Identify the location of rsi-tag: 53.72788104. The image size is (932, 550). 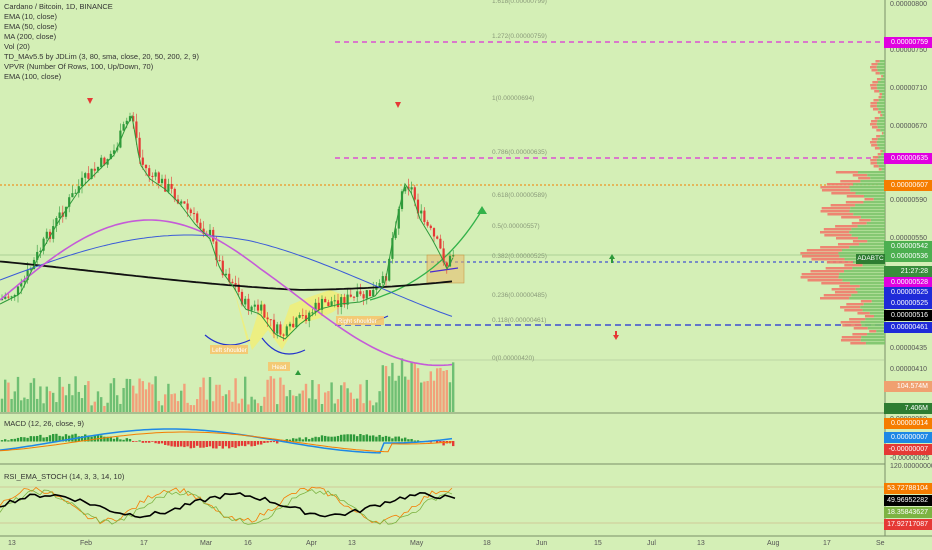
(908, 488).